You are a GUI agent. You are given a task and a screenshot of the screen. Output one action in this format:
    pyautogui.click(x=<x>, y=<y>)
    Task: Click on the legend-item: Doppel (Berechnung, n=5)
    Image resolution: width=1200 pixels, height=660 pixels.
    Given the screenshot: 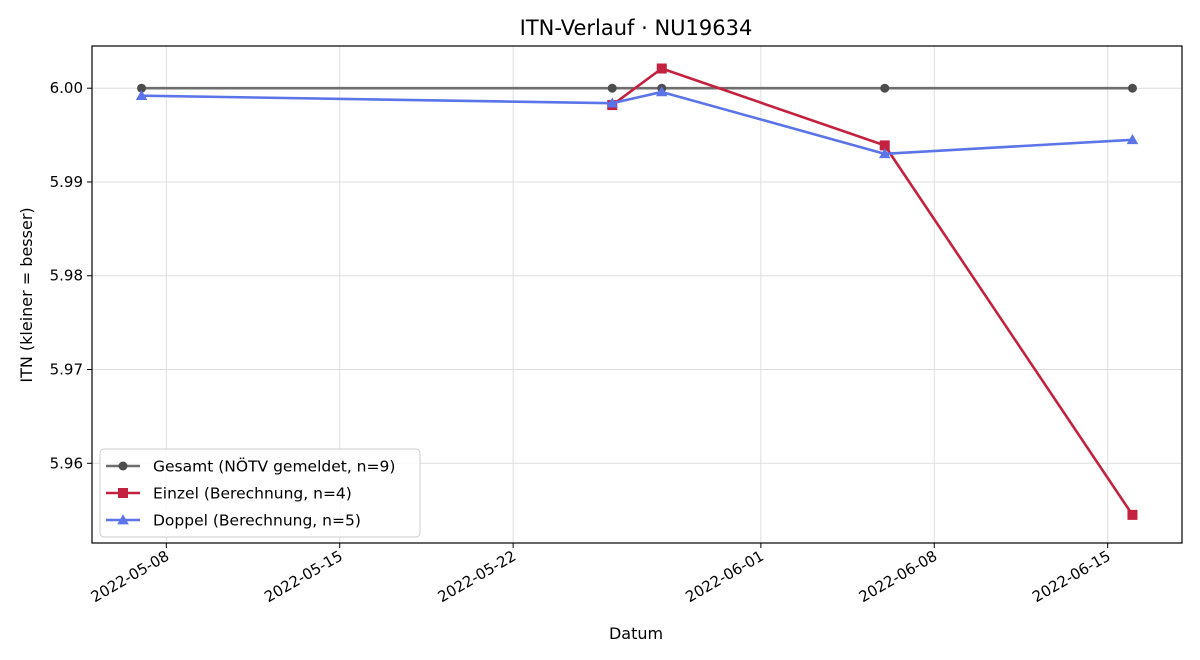 What is the action you would take?
    pyautogui.click(x=233, y=521)
    